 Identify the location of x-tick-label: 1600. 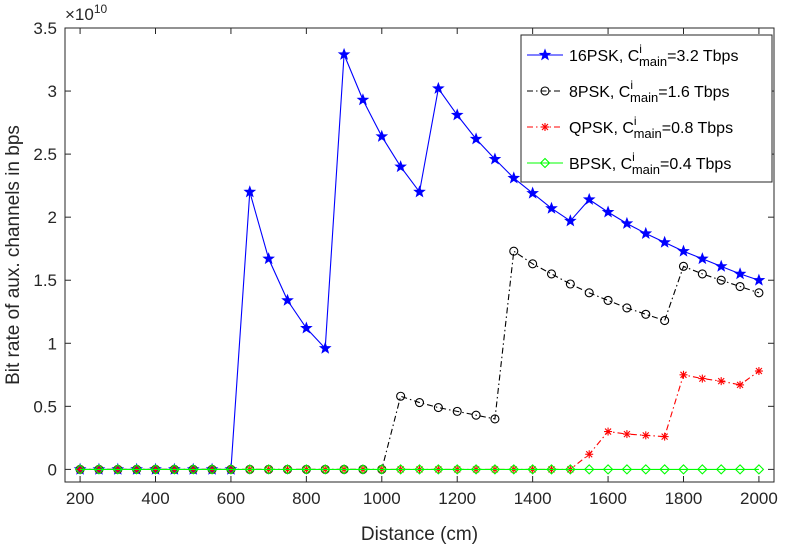
(608, 498).